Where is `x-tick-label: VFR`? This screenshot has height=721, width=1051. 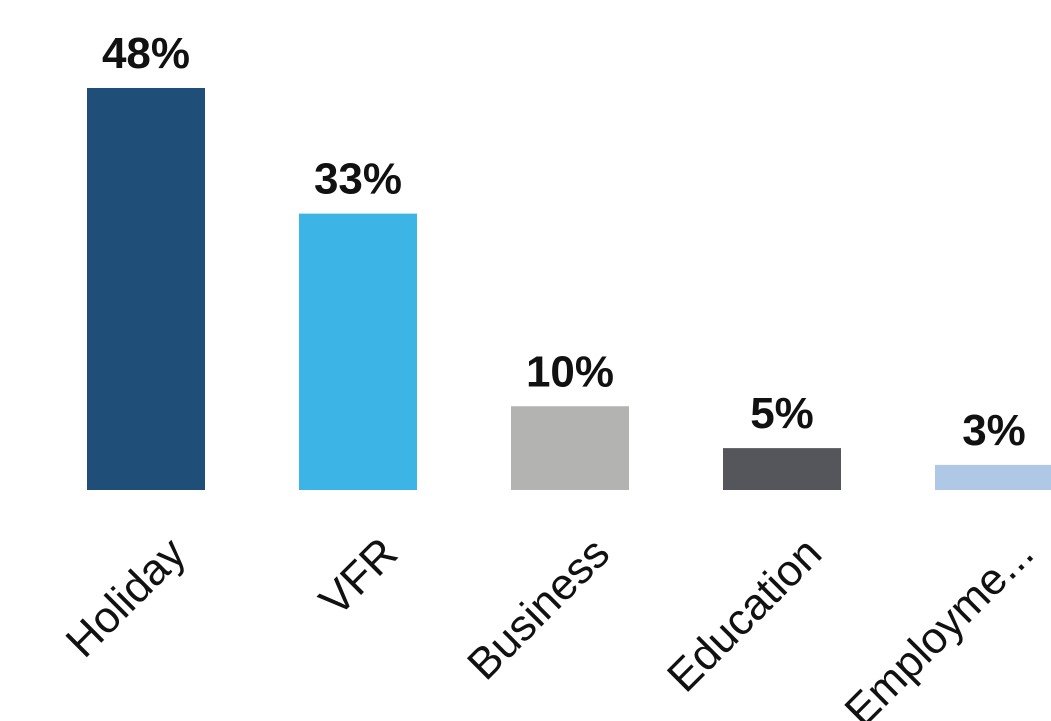
x-tick-label: VFR is located at coordinates (358, 576).